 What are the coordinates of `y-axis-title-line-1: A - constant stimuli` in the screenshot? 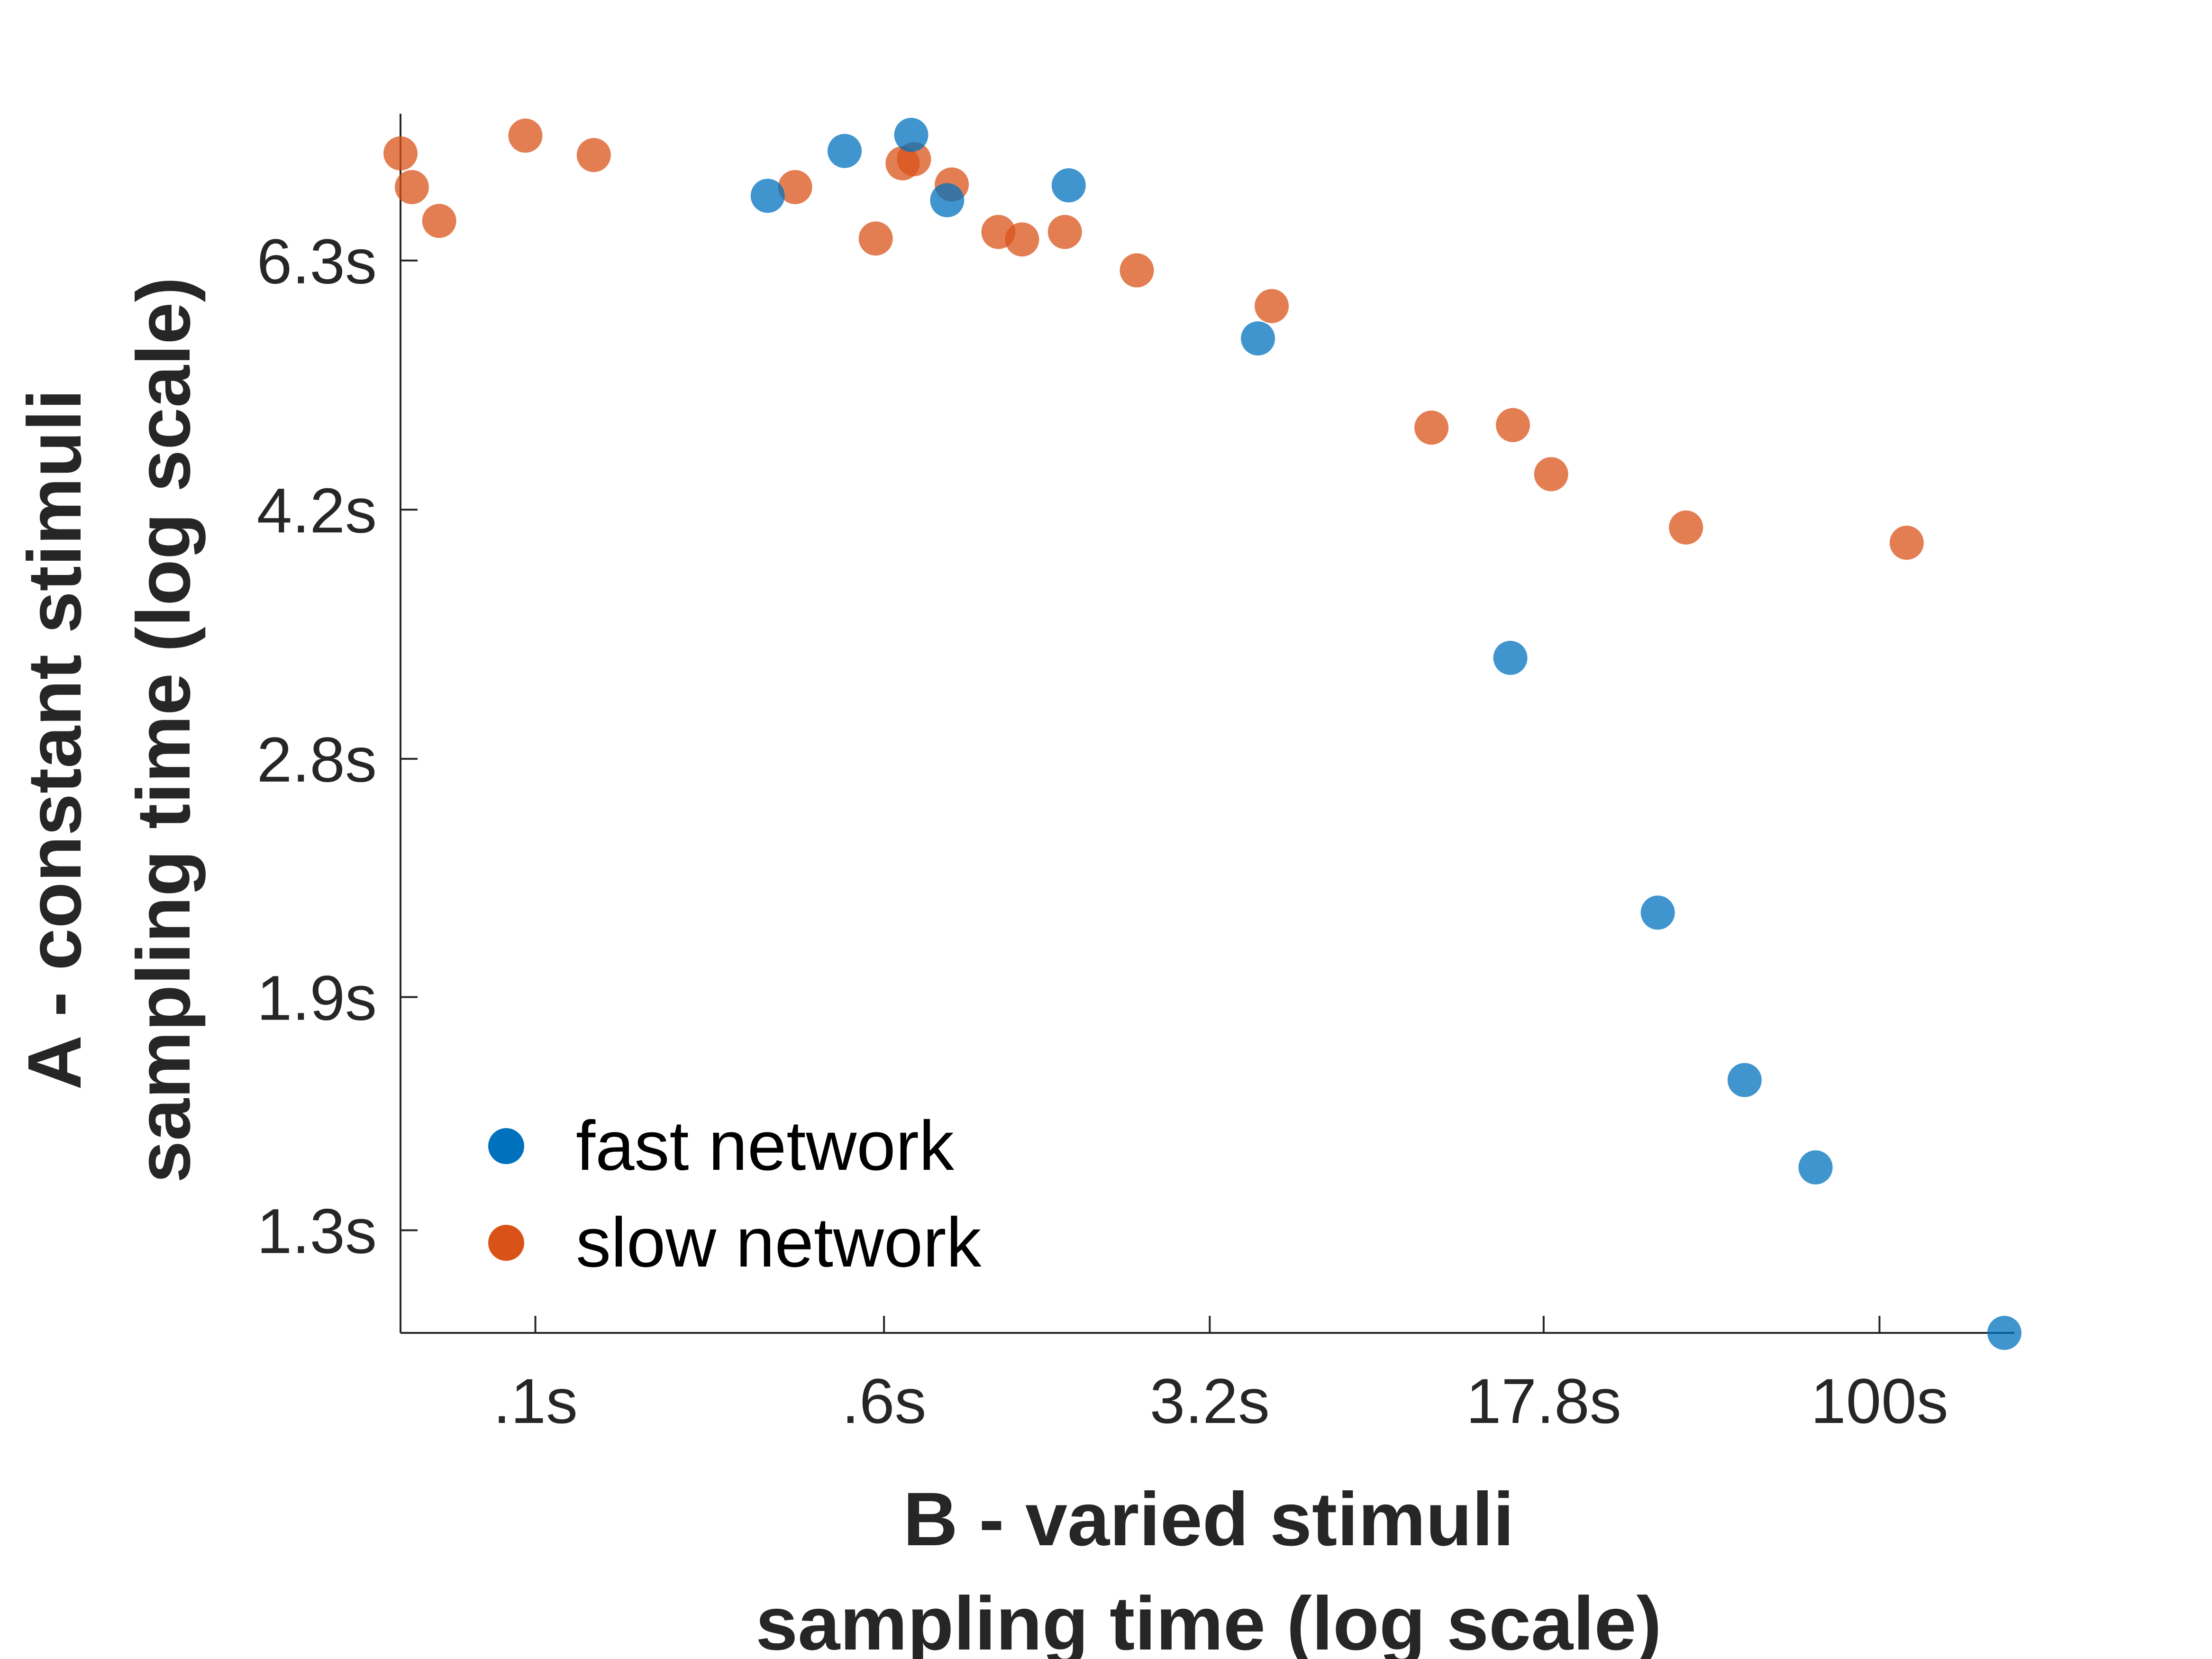 It's located at (54, 739).